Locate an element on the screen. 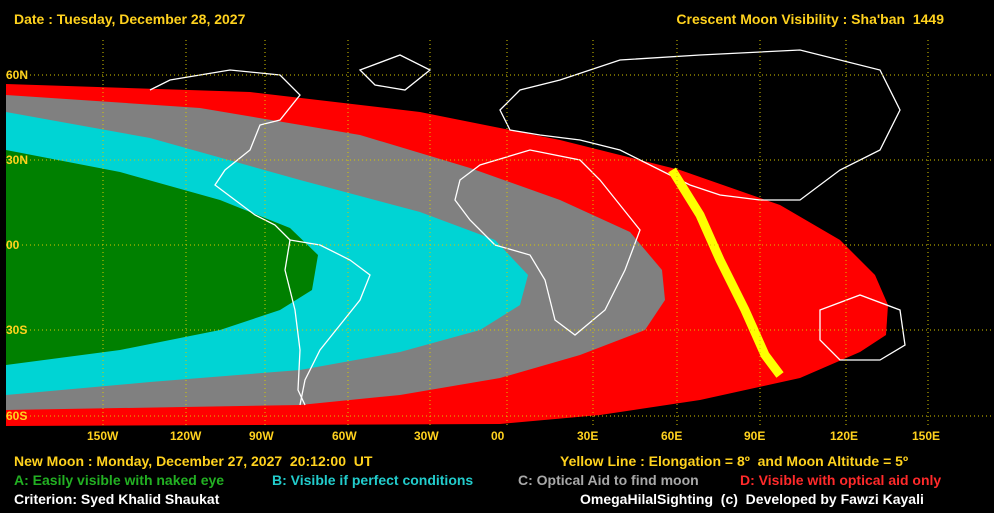 The image size is (994, 513). lon-label: 60E is located at coordinates (672, 436).